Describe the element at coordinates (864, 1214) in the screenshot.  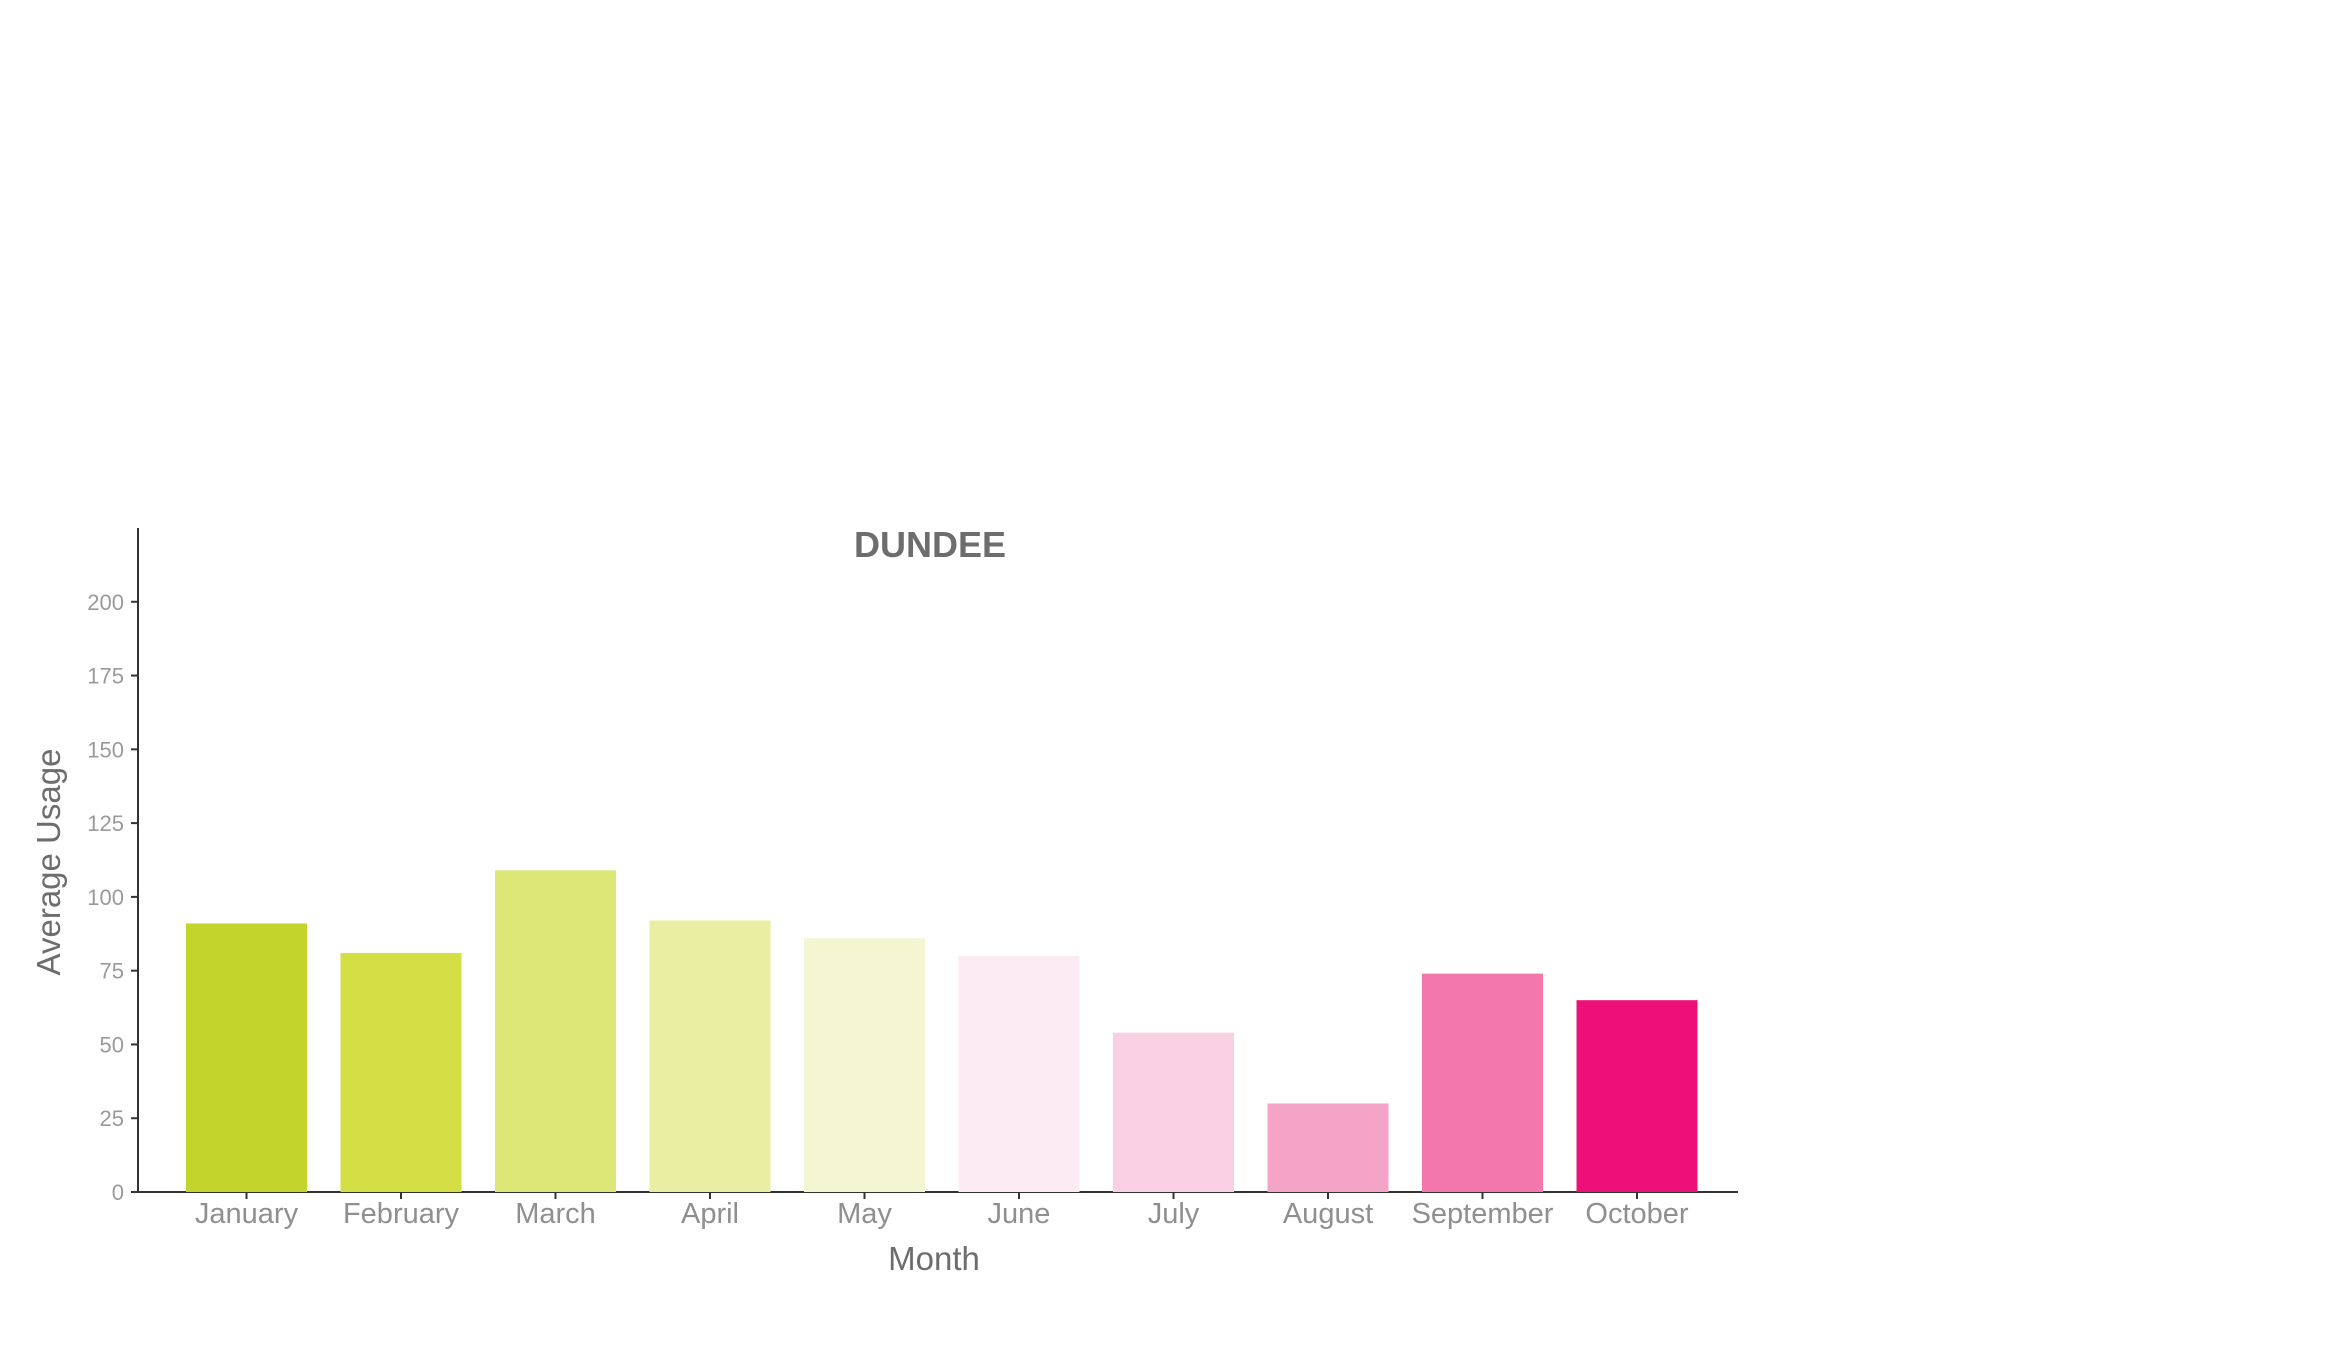
I see `x-tick-label: May` at that location.